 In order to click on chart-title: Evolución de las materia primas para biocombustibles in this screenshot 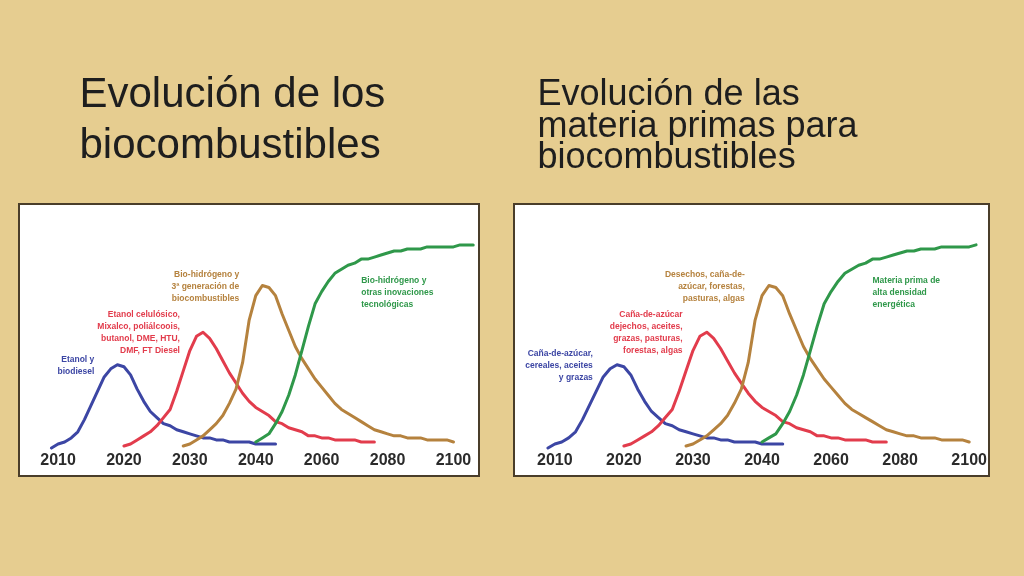, I will do `click(698, 124)`.